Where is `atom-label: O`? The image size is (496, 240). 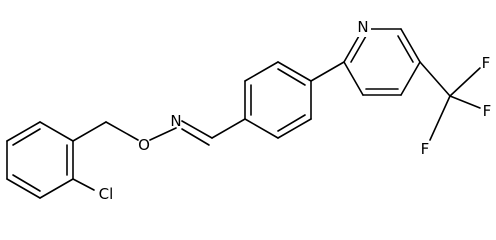 atom-label: O is located at coordinates (144, 145).